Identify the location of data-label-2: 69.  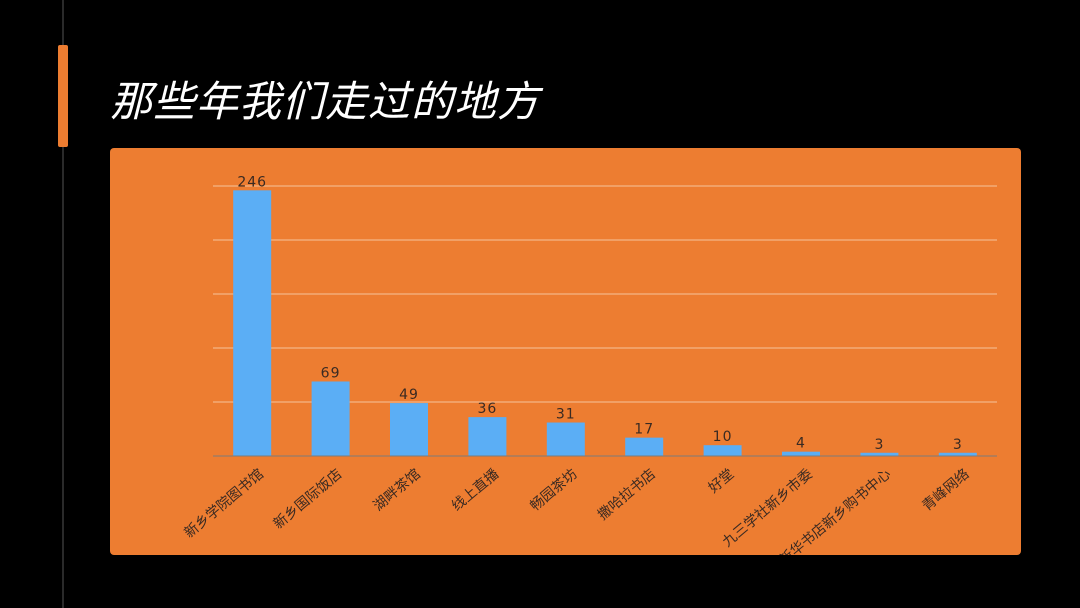
(331, 373).